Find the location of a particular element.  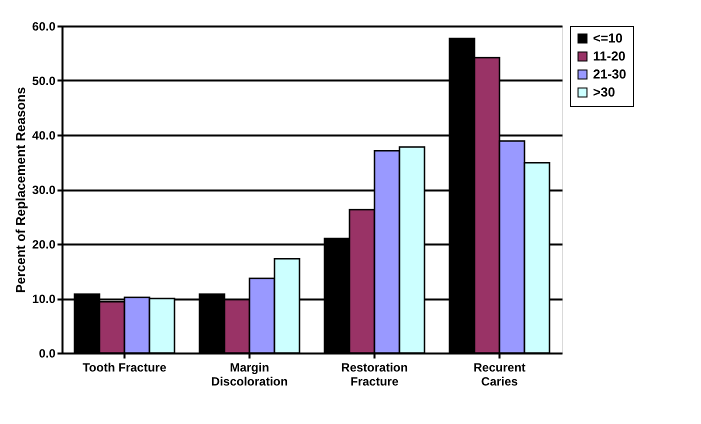

y-axis-title: Percent of Replacement Reasons is located at coordinates (20, 190).